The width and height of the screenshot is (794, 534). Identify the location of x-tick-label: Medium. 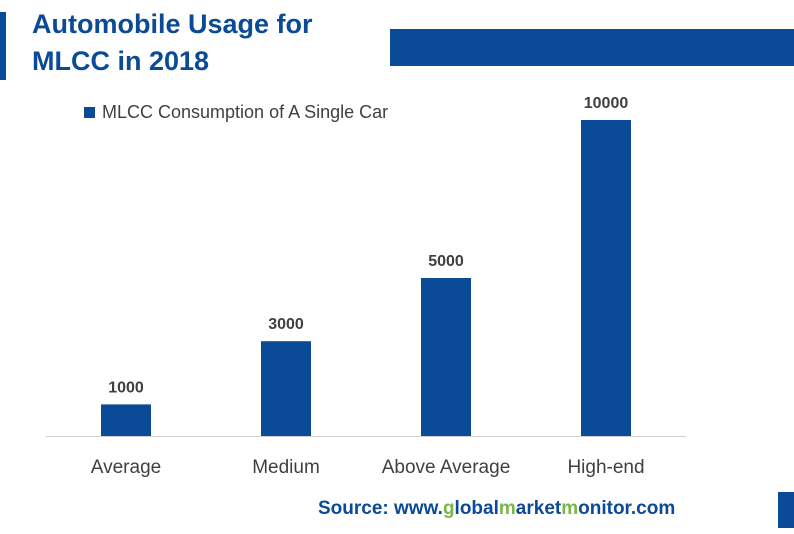
(286, 467).